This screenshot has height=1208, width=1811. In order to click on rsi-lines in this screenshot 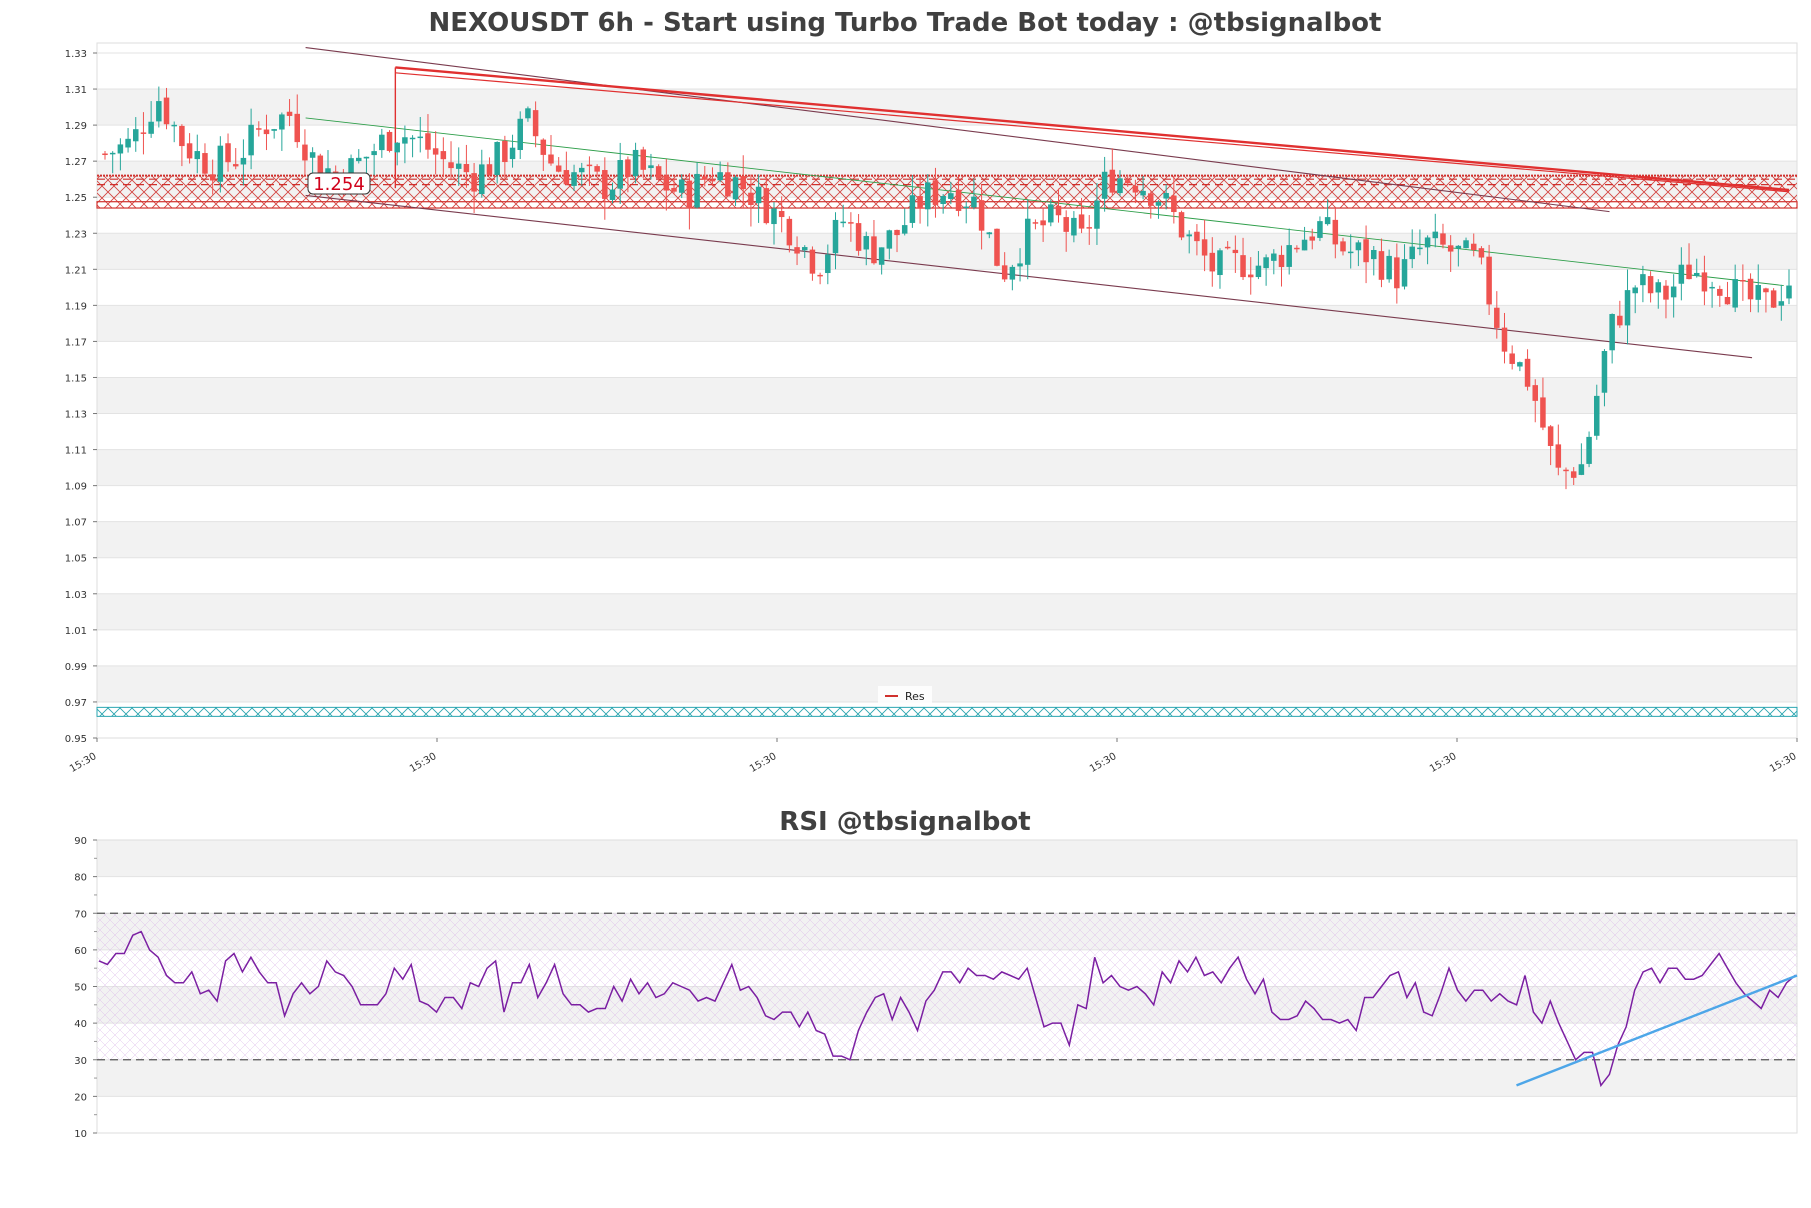, I will do `click(947, 1000)`.